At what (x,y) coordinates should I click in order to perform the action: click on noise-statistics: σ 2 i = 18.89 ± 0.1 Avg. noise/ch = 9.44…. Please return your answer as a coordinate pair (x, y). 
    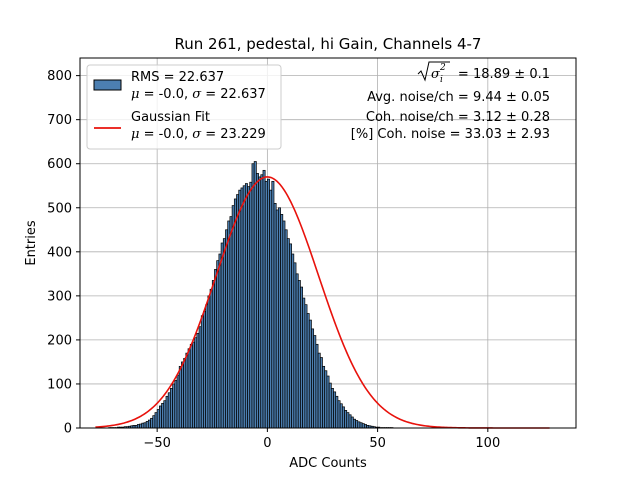
    Looking at the image, I should click on (450, 101).